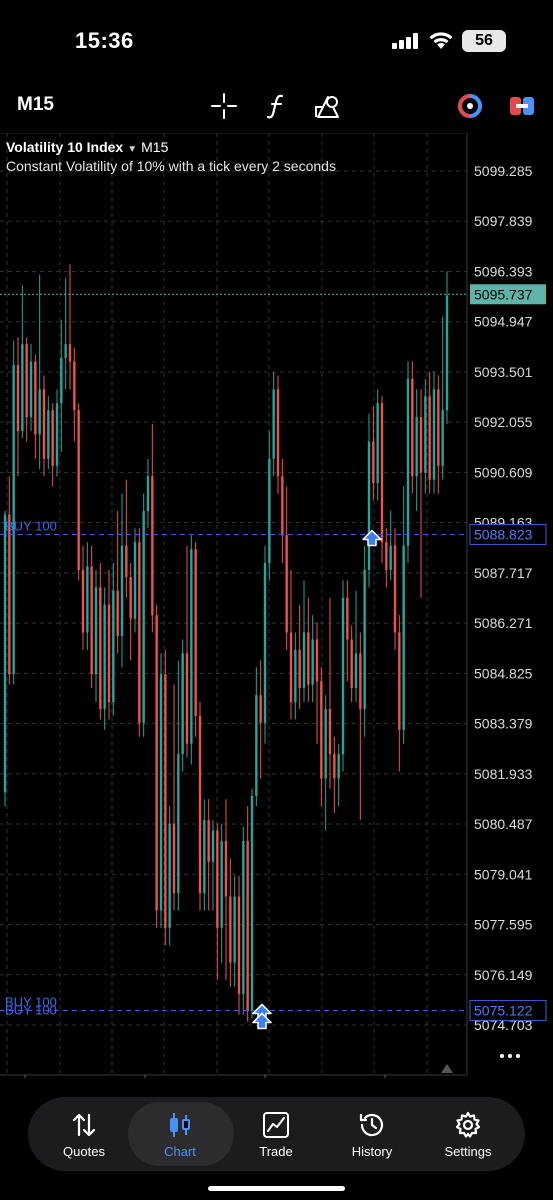 The width and height of the screenshot is (553, 1200). I want to click on tab-chart: Chart, so click(181, 1134).